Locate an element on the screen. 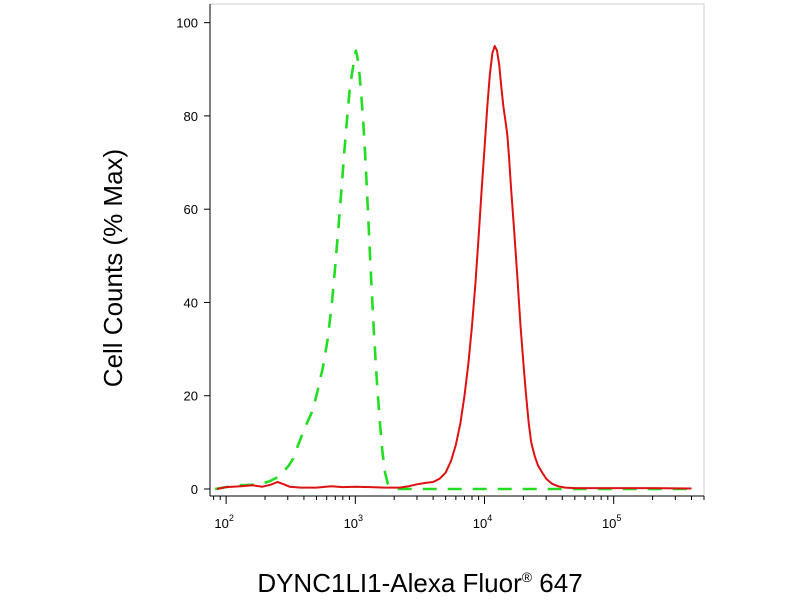  x-axis-ticks: 10² 10³ 10⁴ 10⁵ is located at coordinates (459, 513).